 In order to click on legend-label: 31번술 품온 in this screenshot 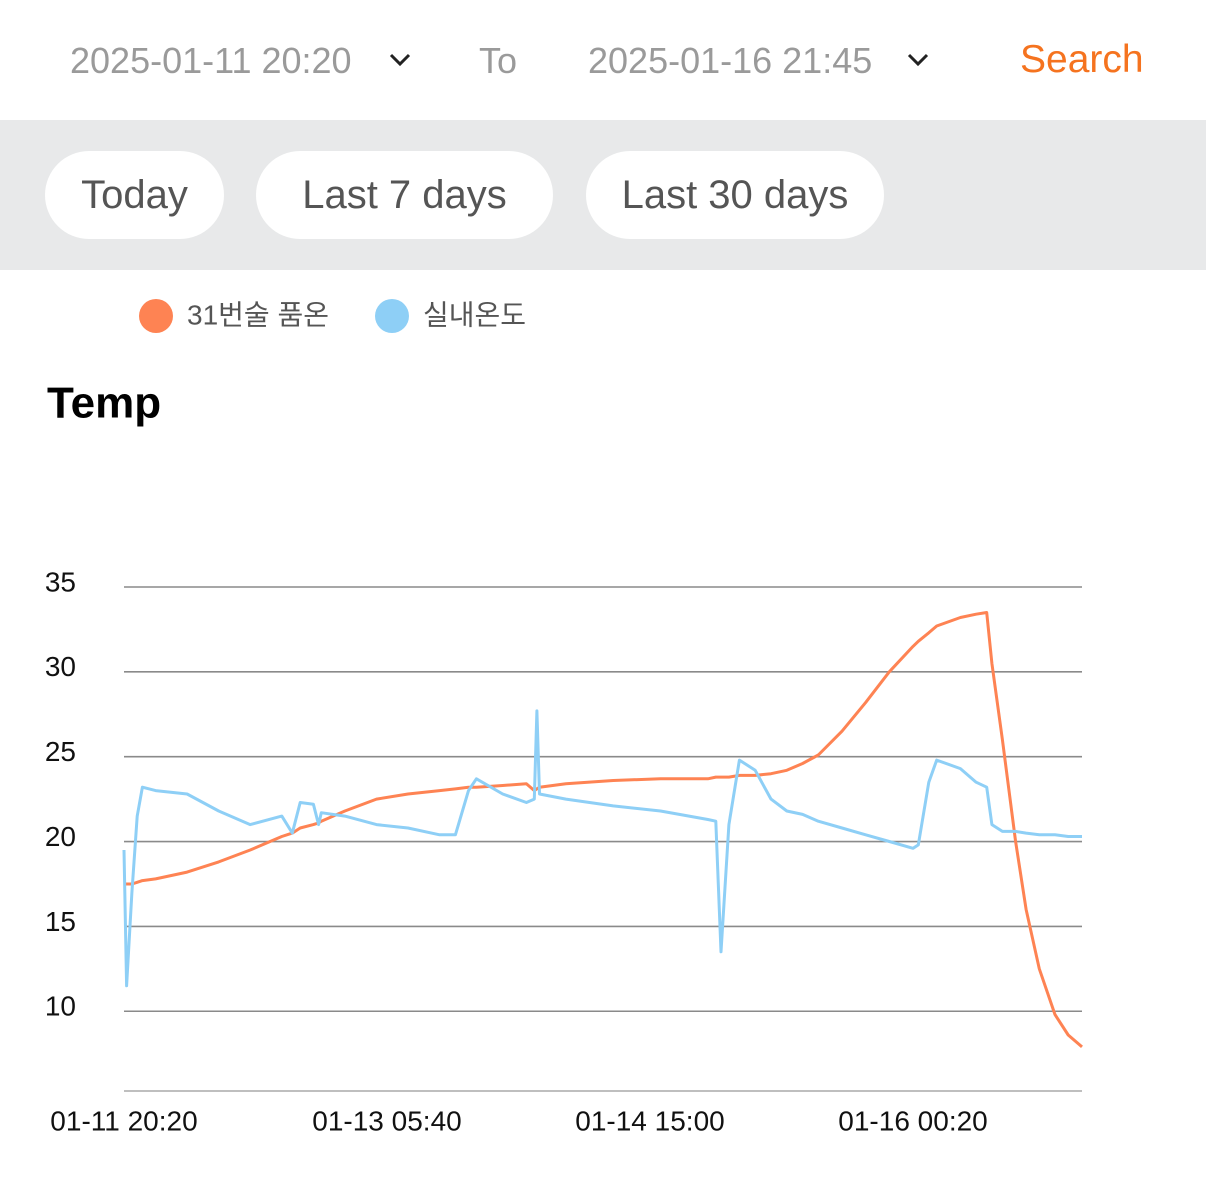, I will do `click(258, 314)`.